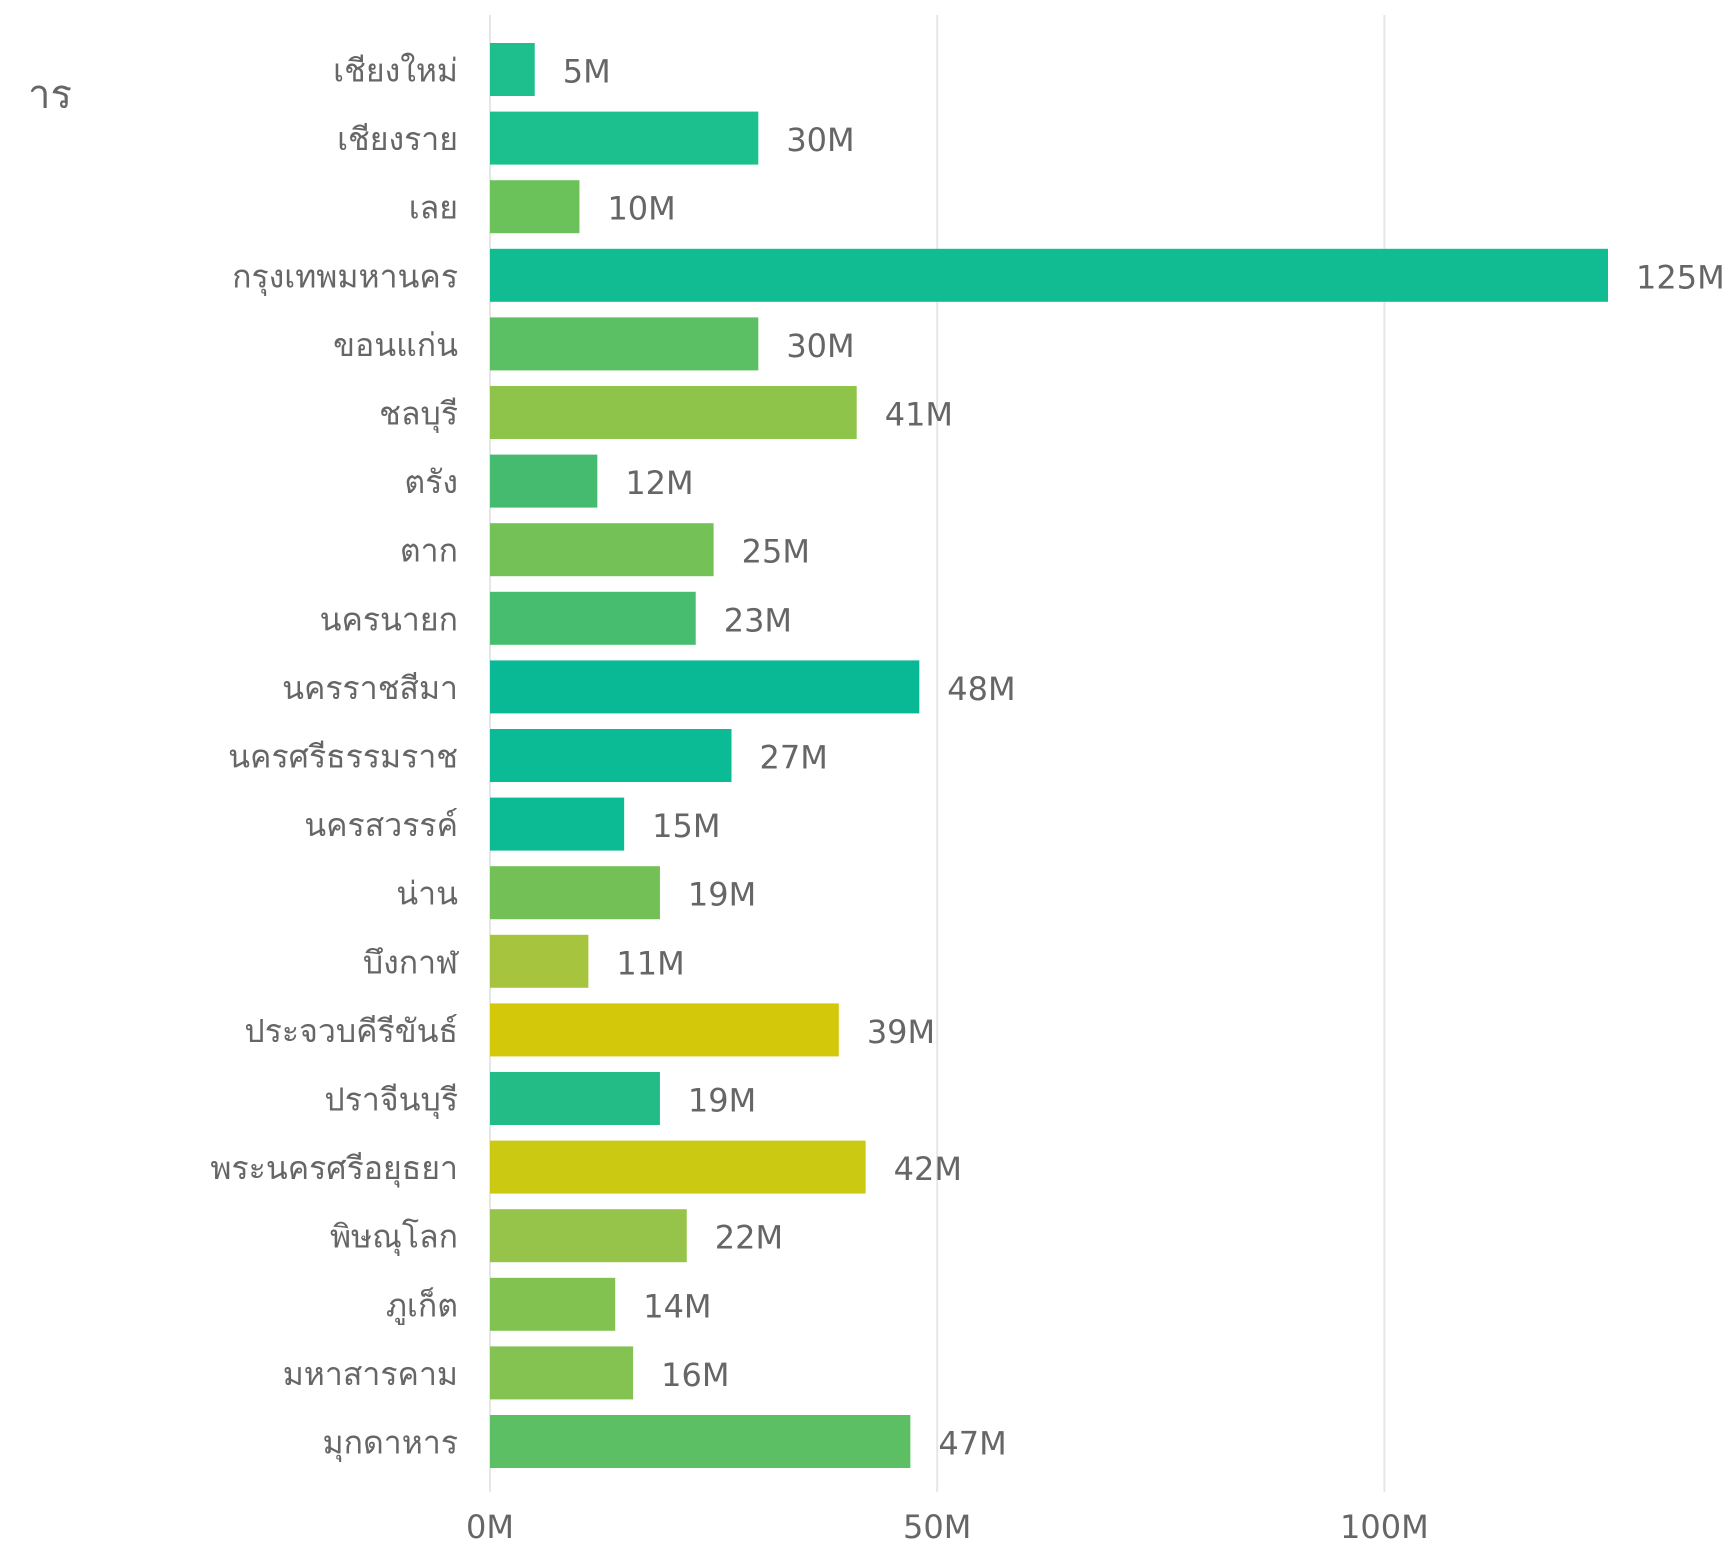  I want to click on value-label: 22M, so click(749, 1238).